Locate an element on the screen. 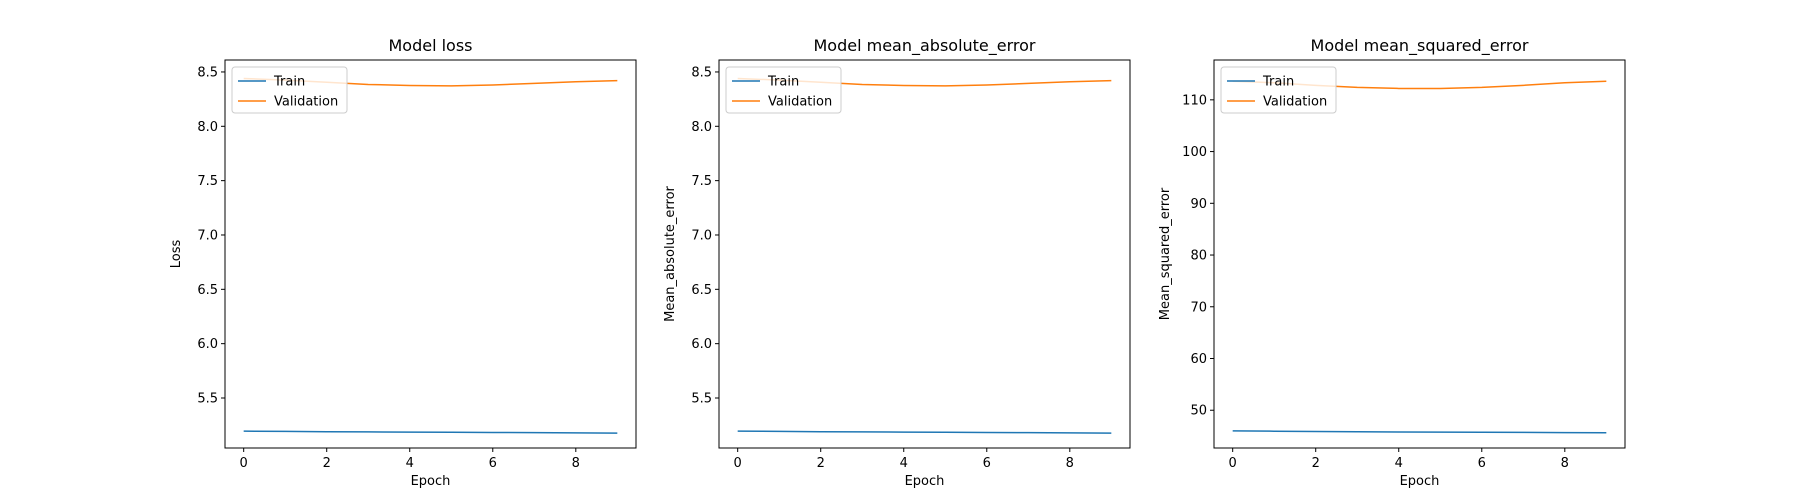  y-axis-label: Mean_absolute_error is located at coordinates (670, 253).